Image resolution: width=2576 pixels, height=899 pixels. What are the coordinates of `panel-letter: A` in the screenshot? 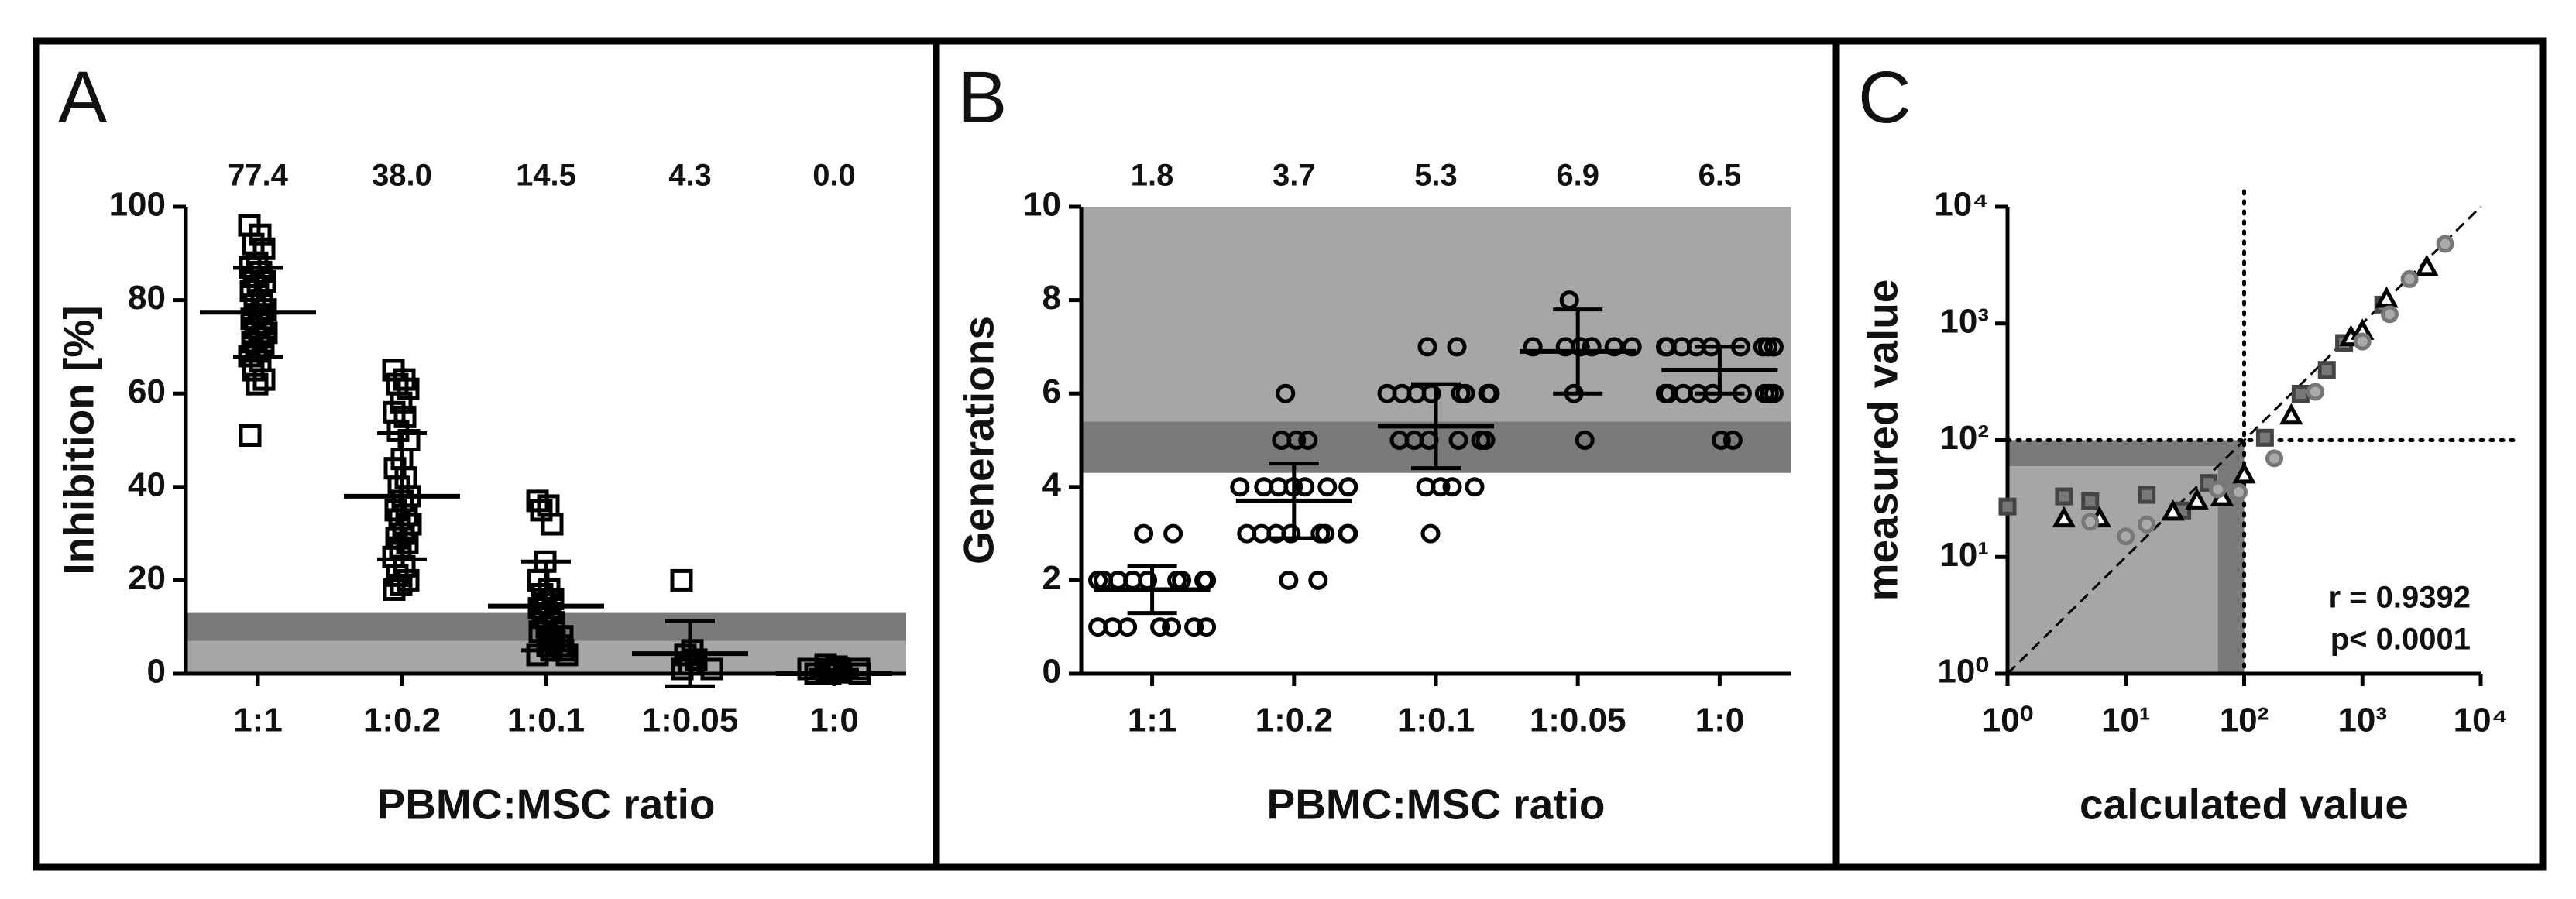 It's located at (83, 98).